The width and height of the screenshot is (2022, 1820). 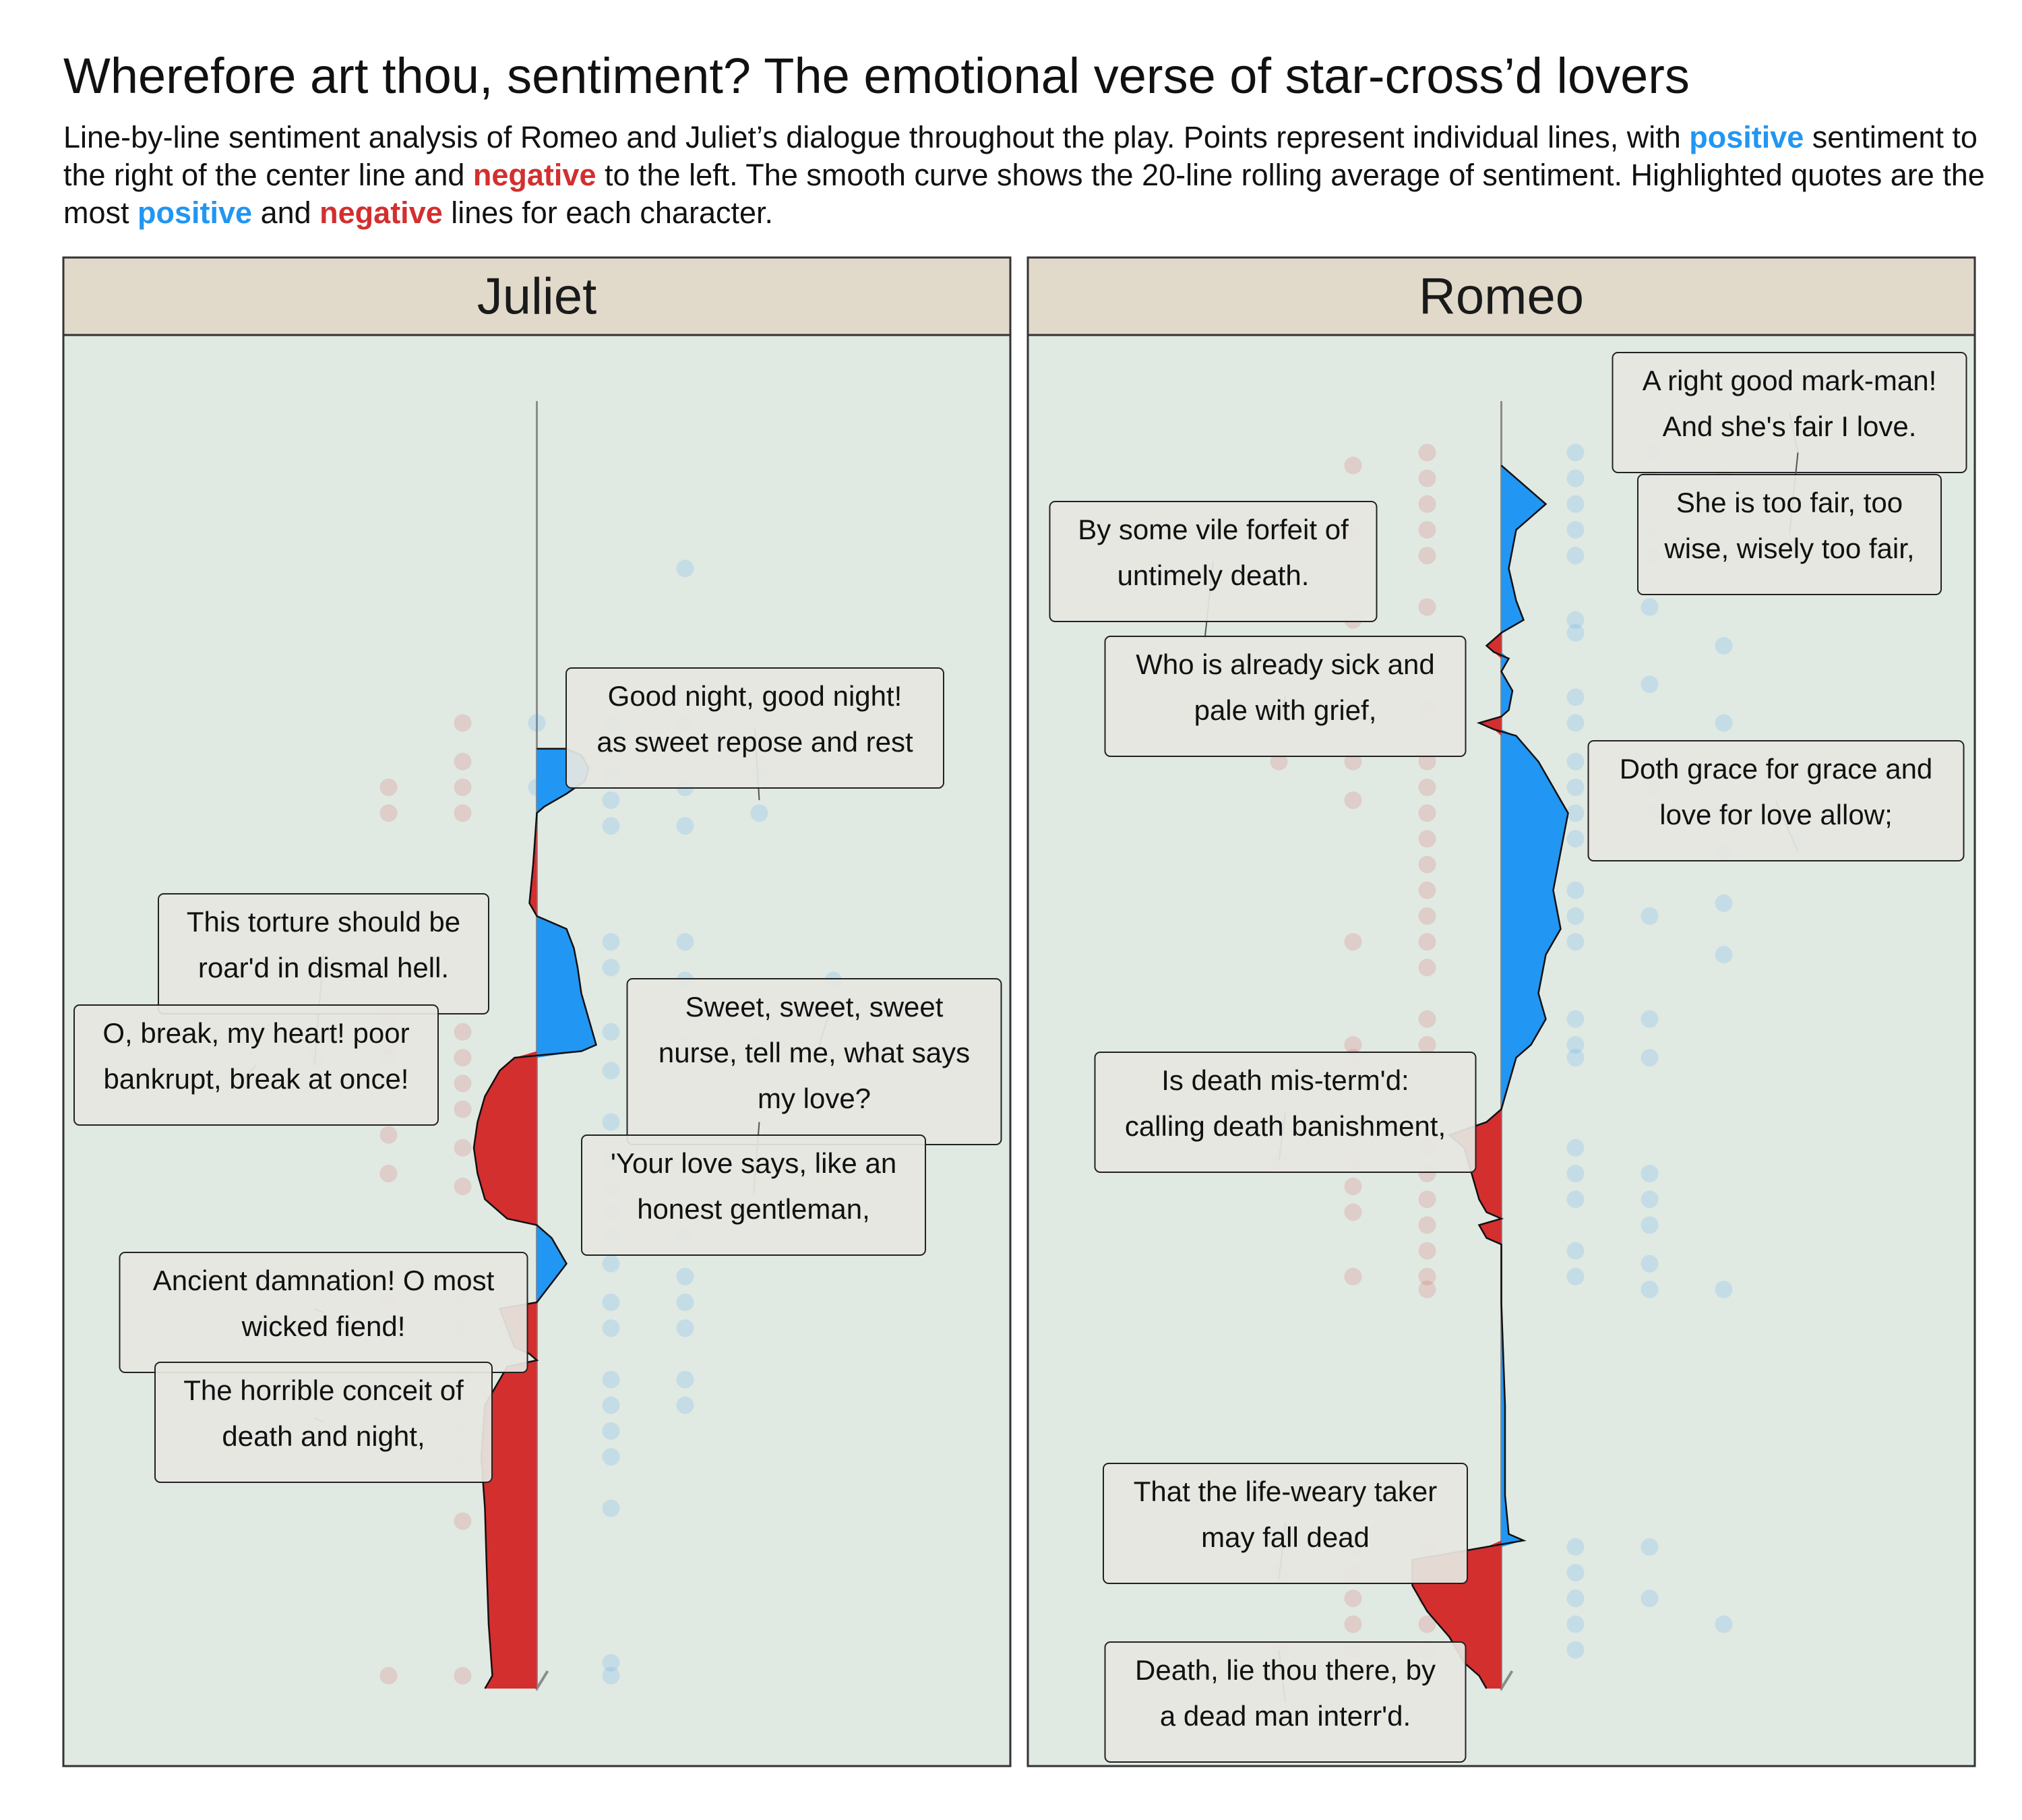 I want to click on subtitle-part-5: lines for each character., so click(x=608, y=213).